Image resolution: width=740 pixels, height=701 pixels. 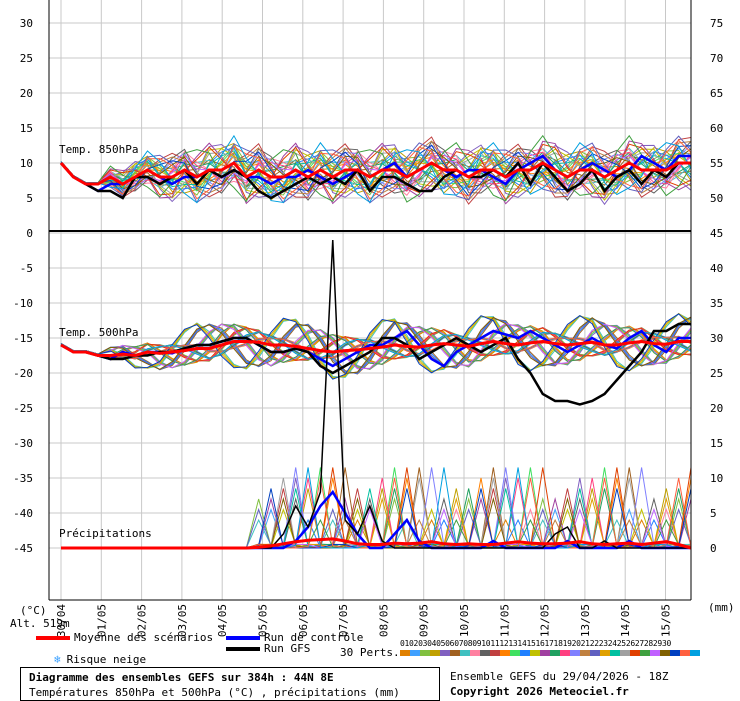 What do you see at coordinates (716, 23) in the screenshot?
I see `right-tick-label: 75` at bounding box center [716, 23].